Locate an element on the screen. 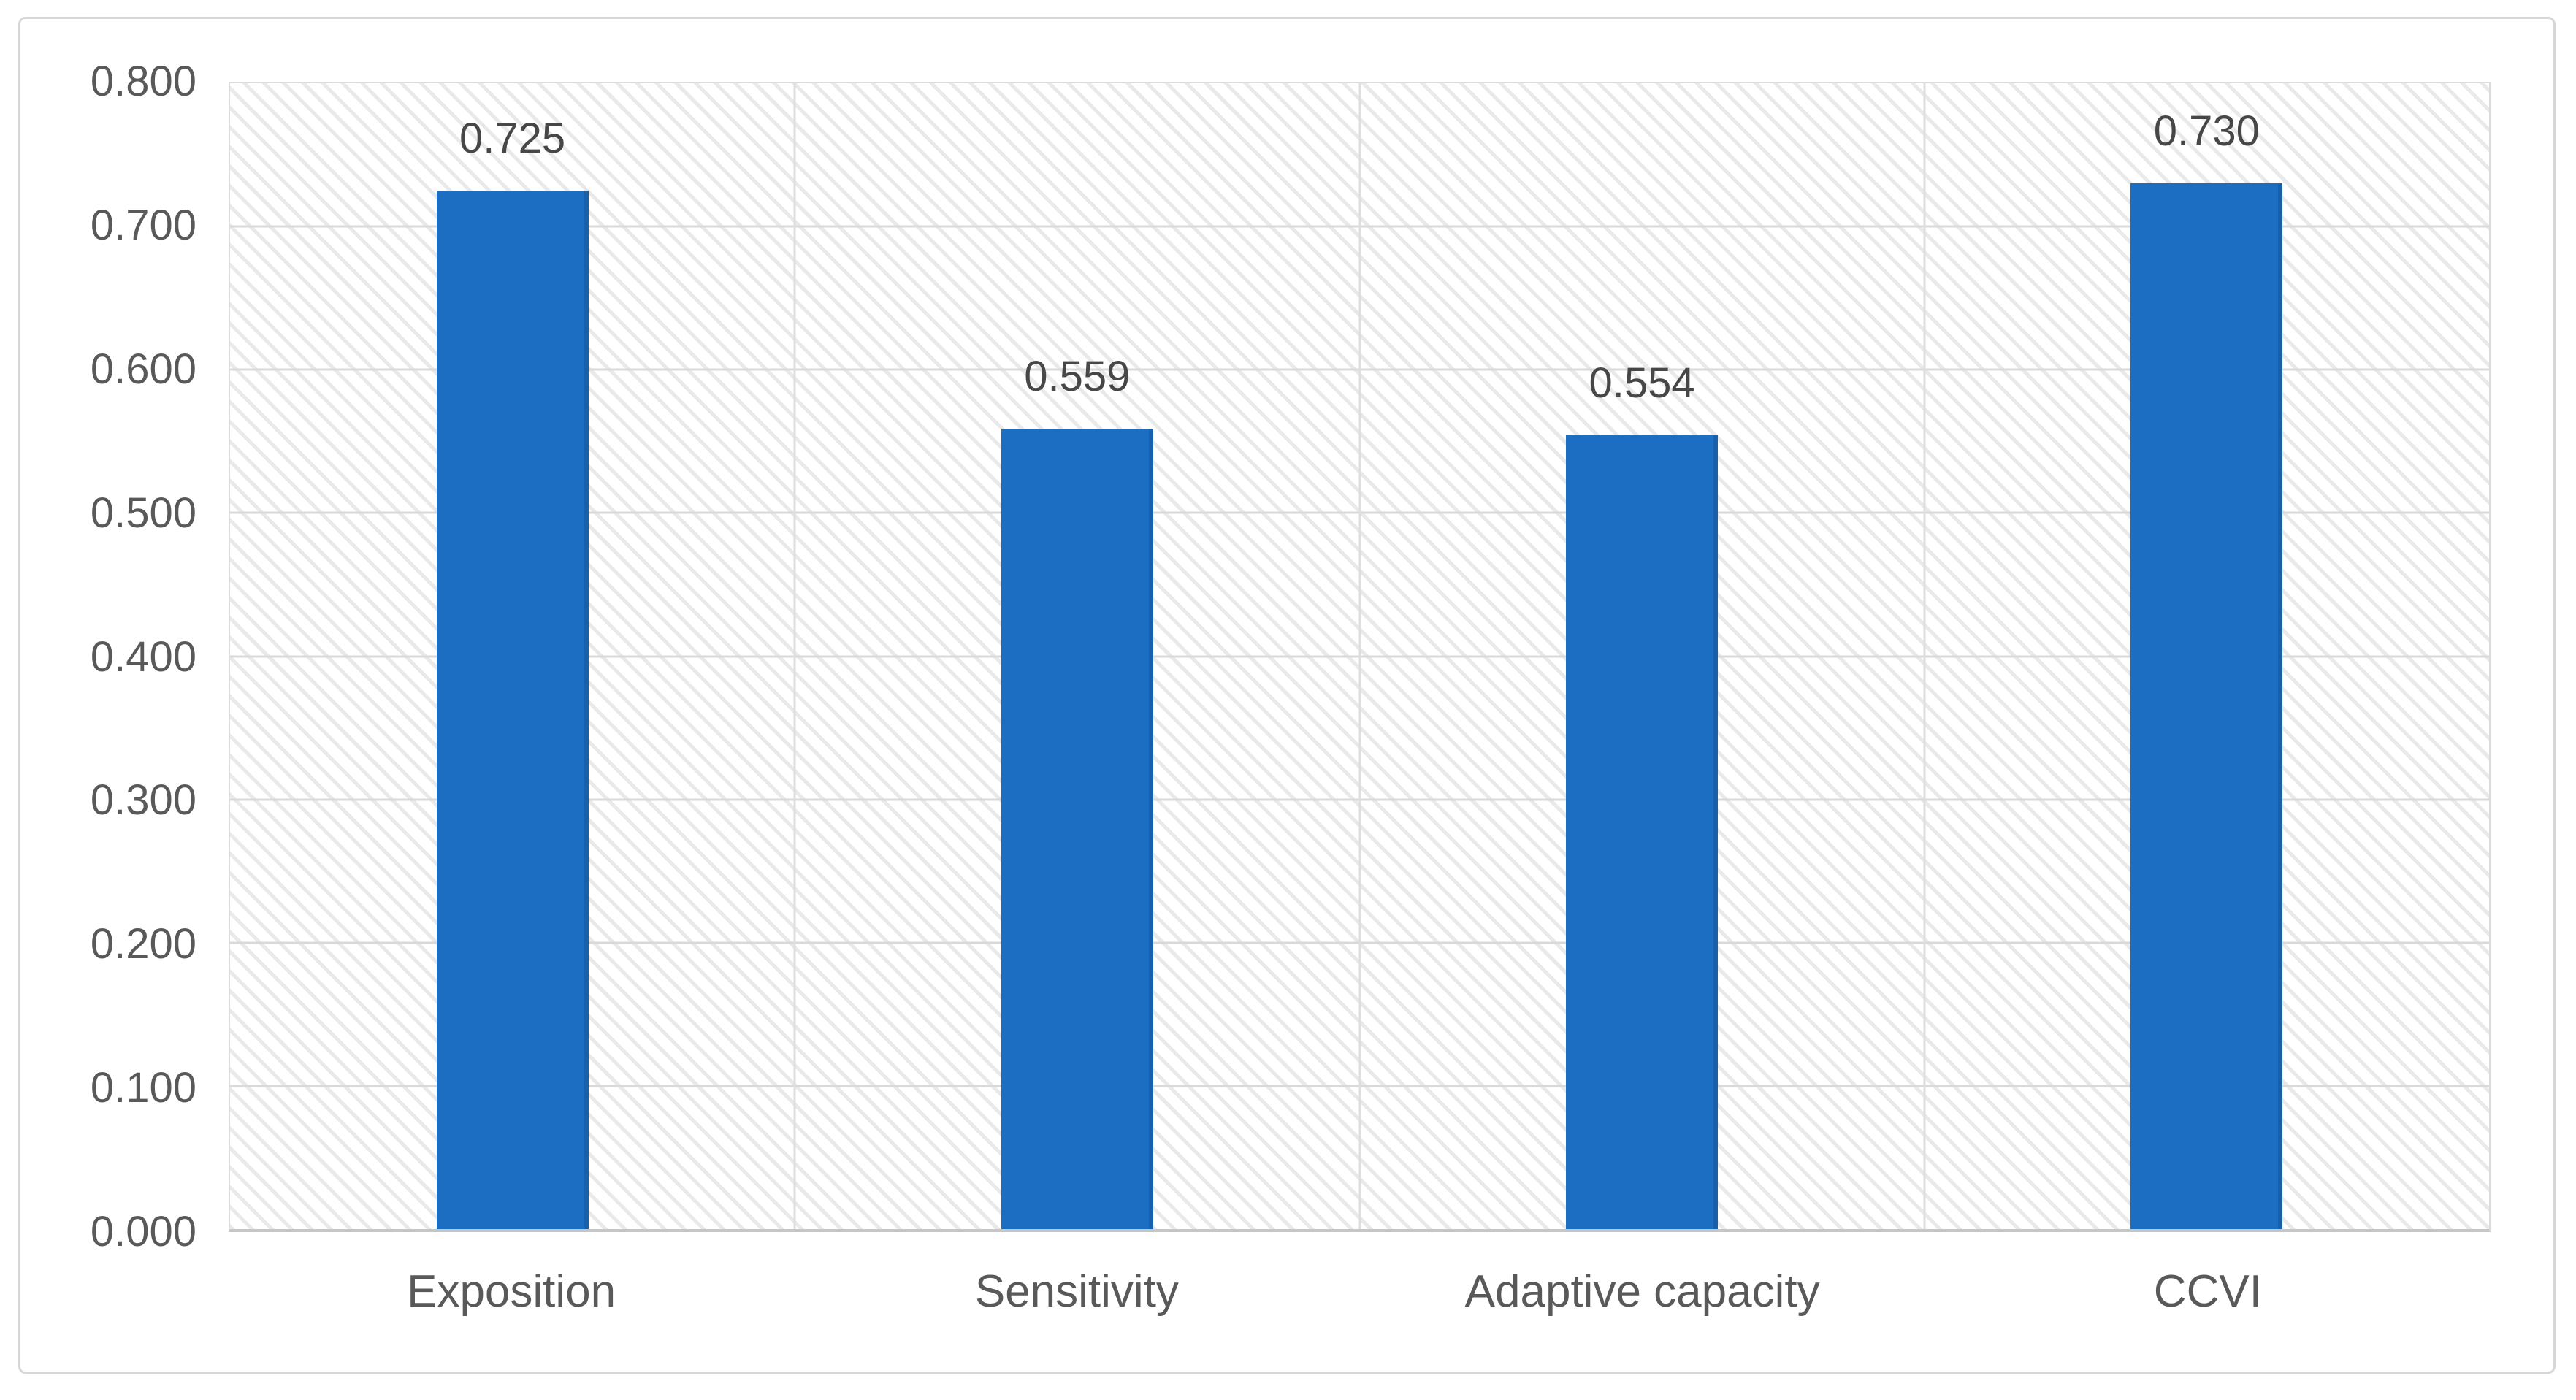 The image size is (2576, 1400). bar-value-label: 0.554 is located at coordinates (1642, 383).